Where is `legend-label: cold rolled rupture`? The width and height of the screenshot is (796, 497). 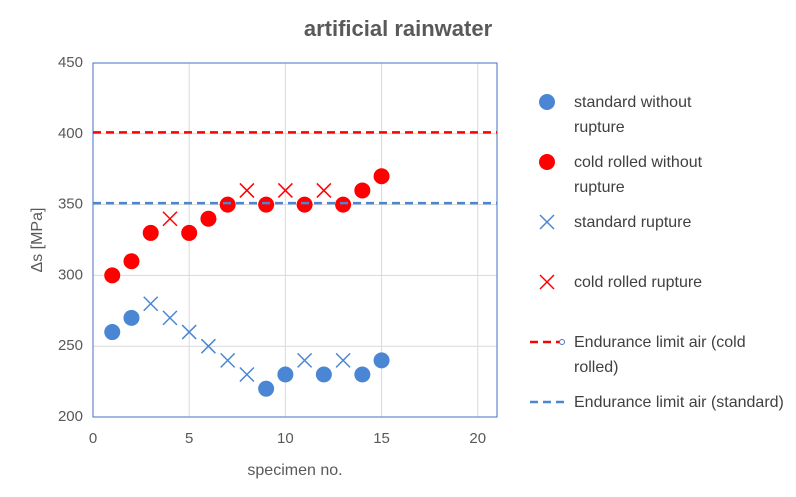
legend-label: cold rolled rupture is located at coordinates (638, 282).